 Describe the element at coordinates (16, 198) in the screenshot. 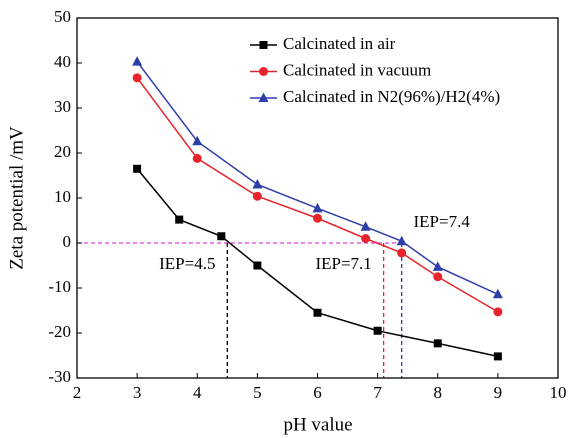

I see `y-axis-label: Zeta potential /mV` at that location.